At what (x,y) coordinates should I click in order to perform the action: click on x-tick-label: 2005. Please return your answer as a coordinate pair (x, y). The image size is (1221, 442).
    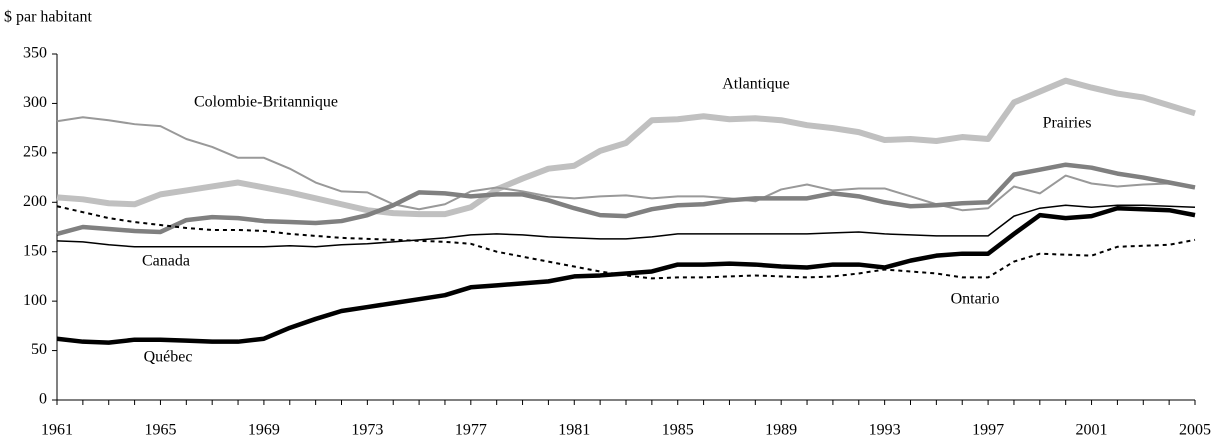
    Looking at the image, I should click on (1195, 430).